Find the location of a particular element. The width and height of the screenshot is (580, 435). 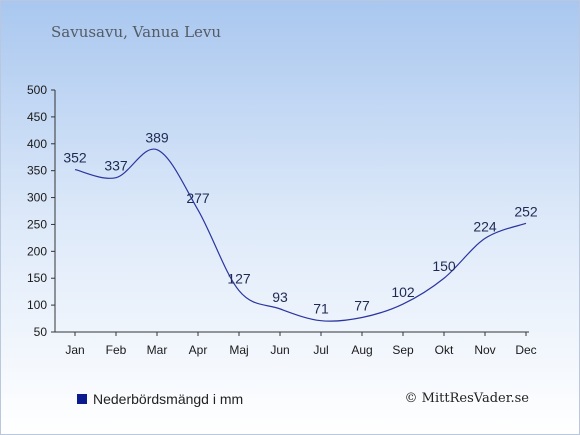

legend-swatch is located at coordinates (82, 399).